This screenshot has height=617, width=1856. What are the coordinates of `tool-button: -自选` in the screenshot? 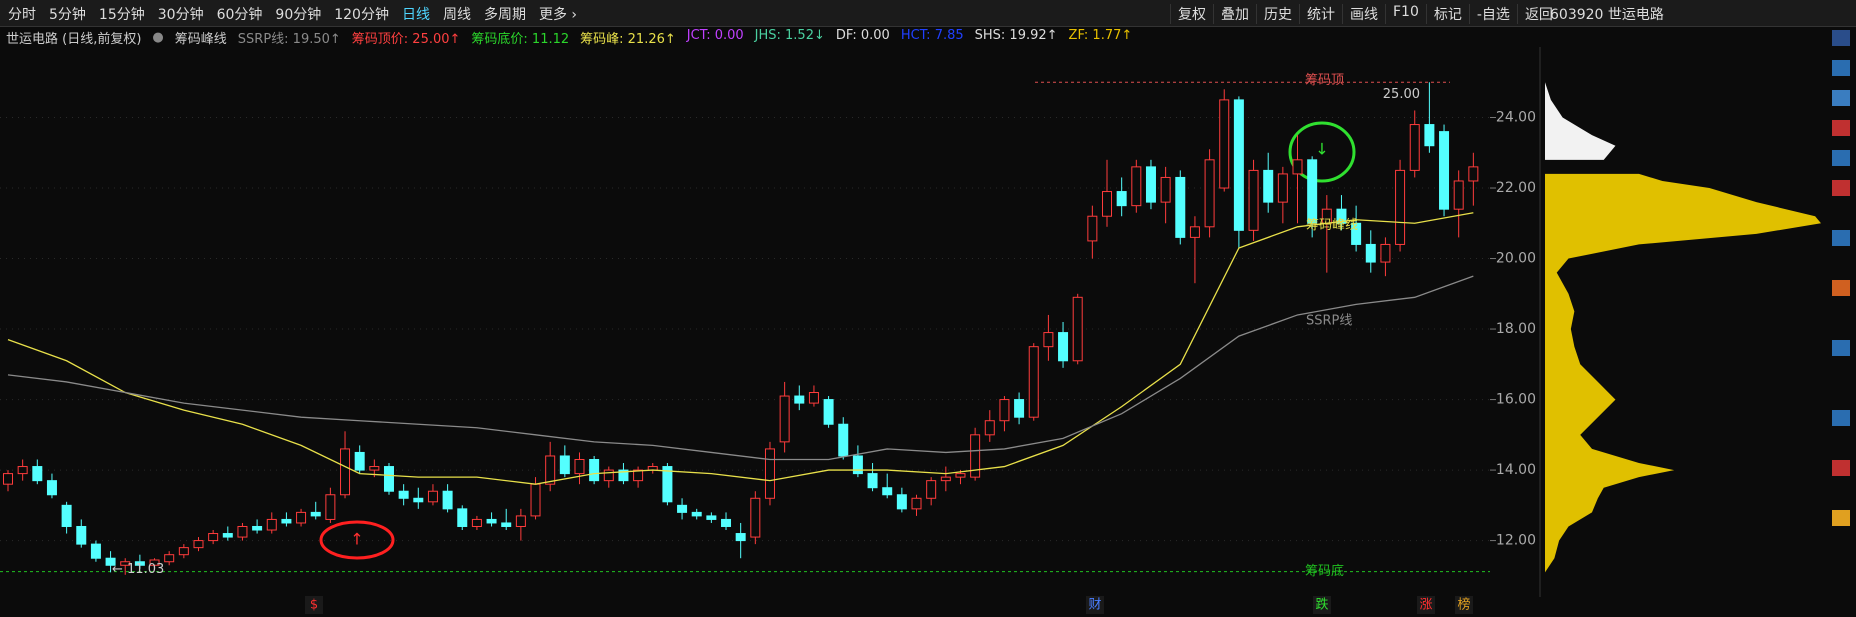 It's located at (1492, 14).